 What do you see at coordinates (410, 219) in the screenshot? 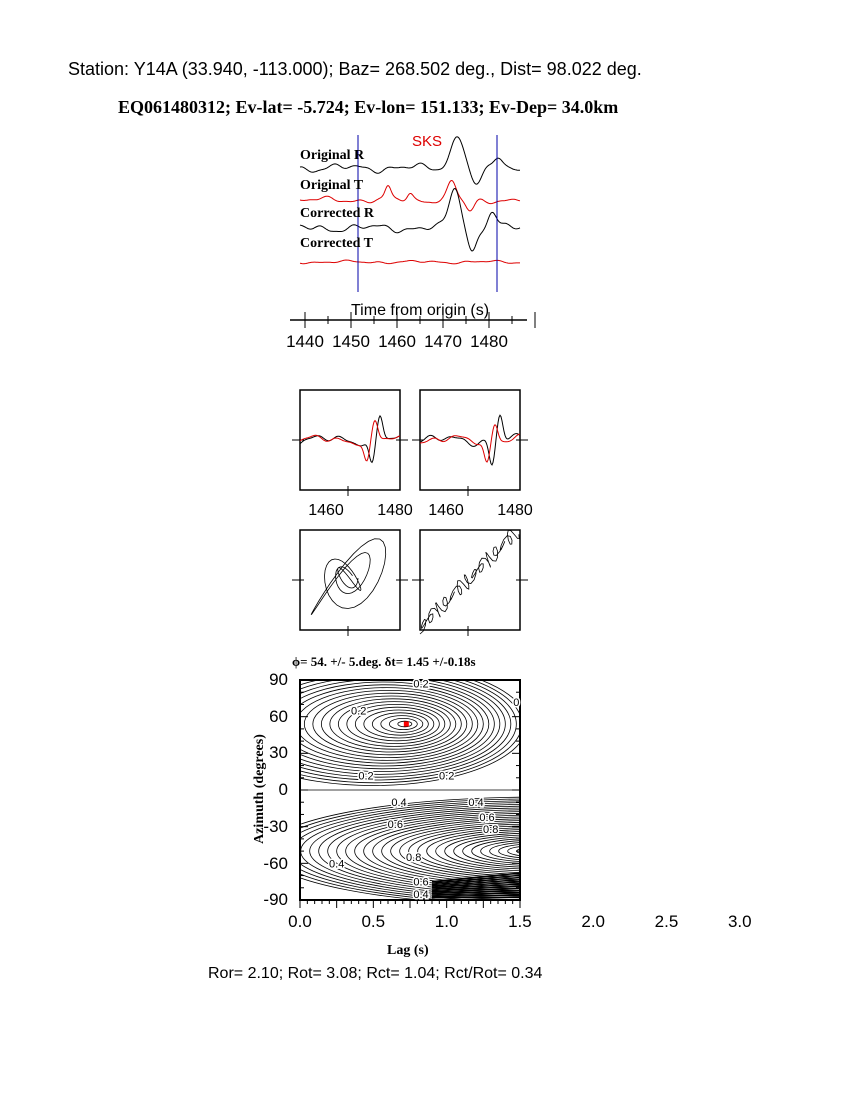
I see `trace-corrected-r` at bounding box center [410, 219].